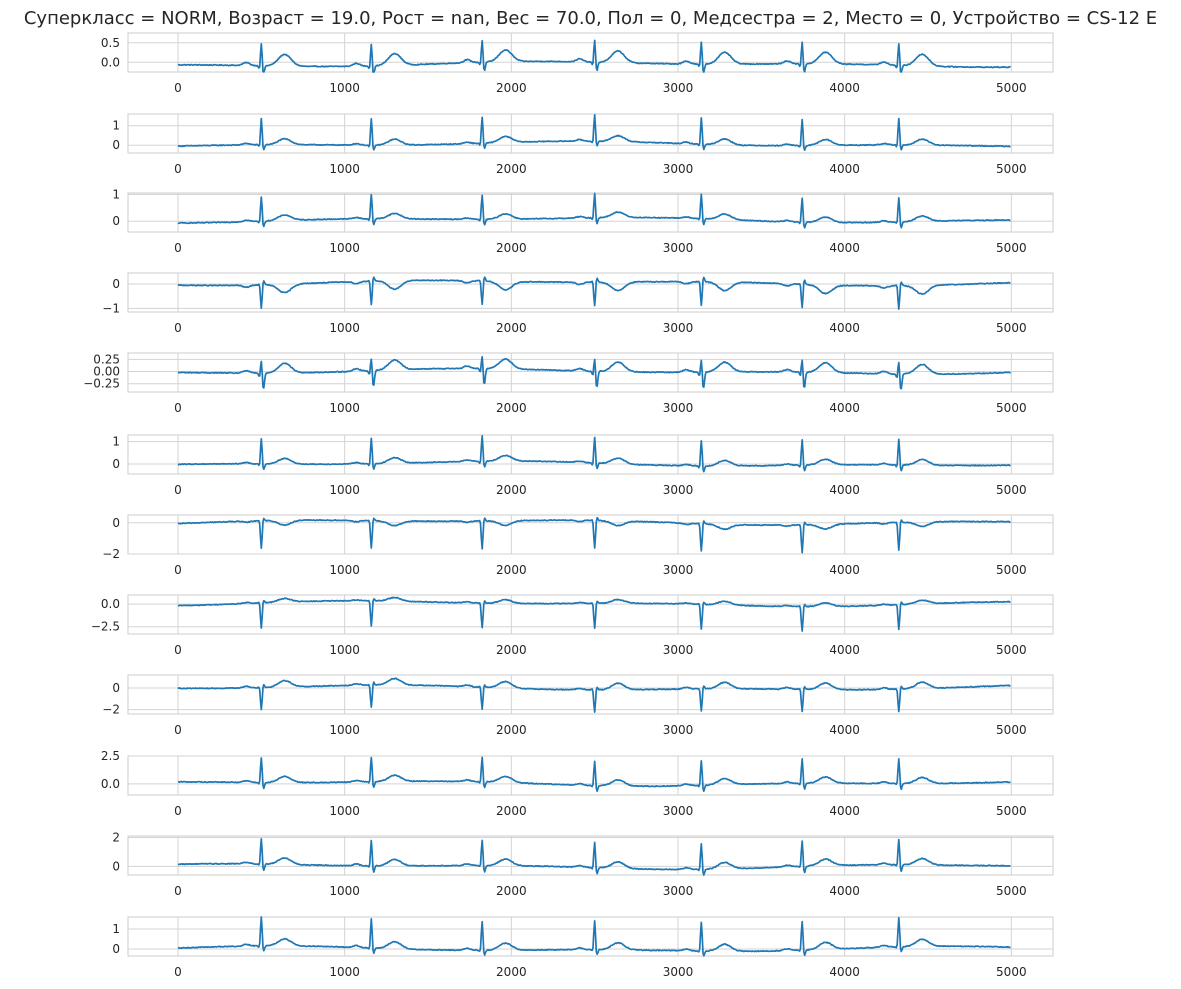 This screenshot has width=1181, height=989. I want to click on lead-panel-2: 0 1000 2000 3000 4000 5000 0 1, so click(583, 144).